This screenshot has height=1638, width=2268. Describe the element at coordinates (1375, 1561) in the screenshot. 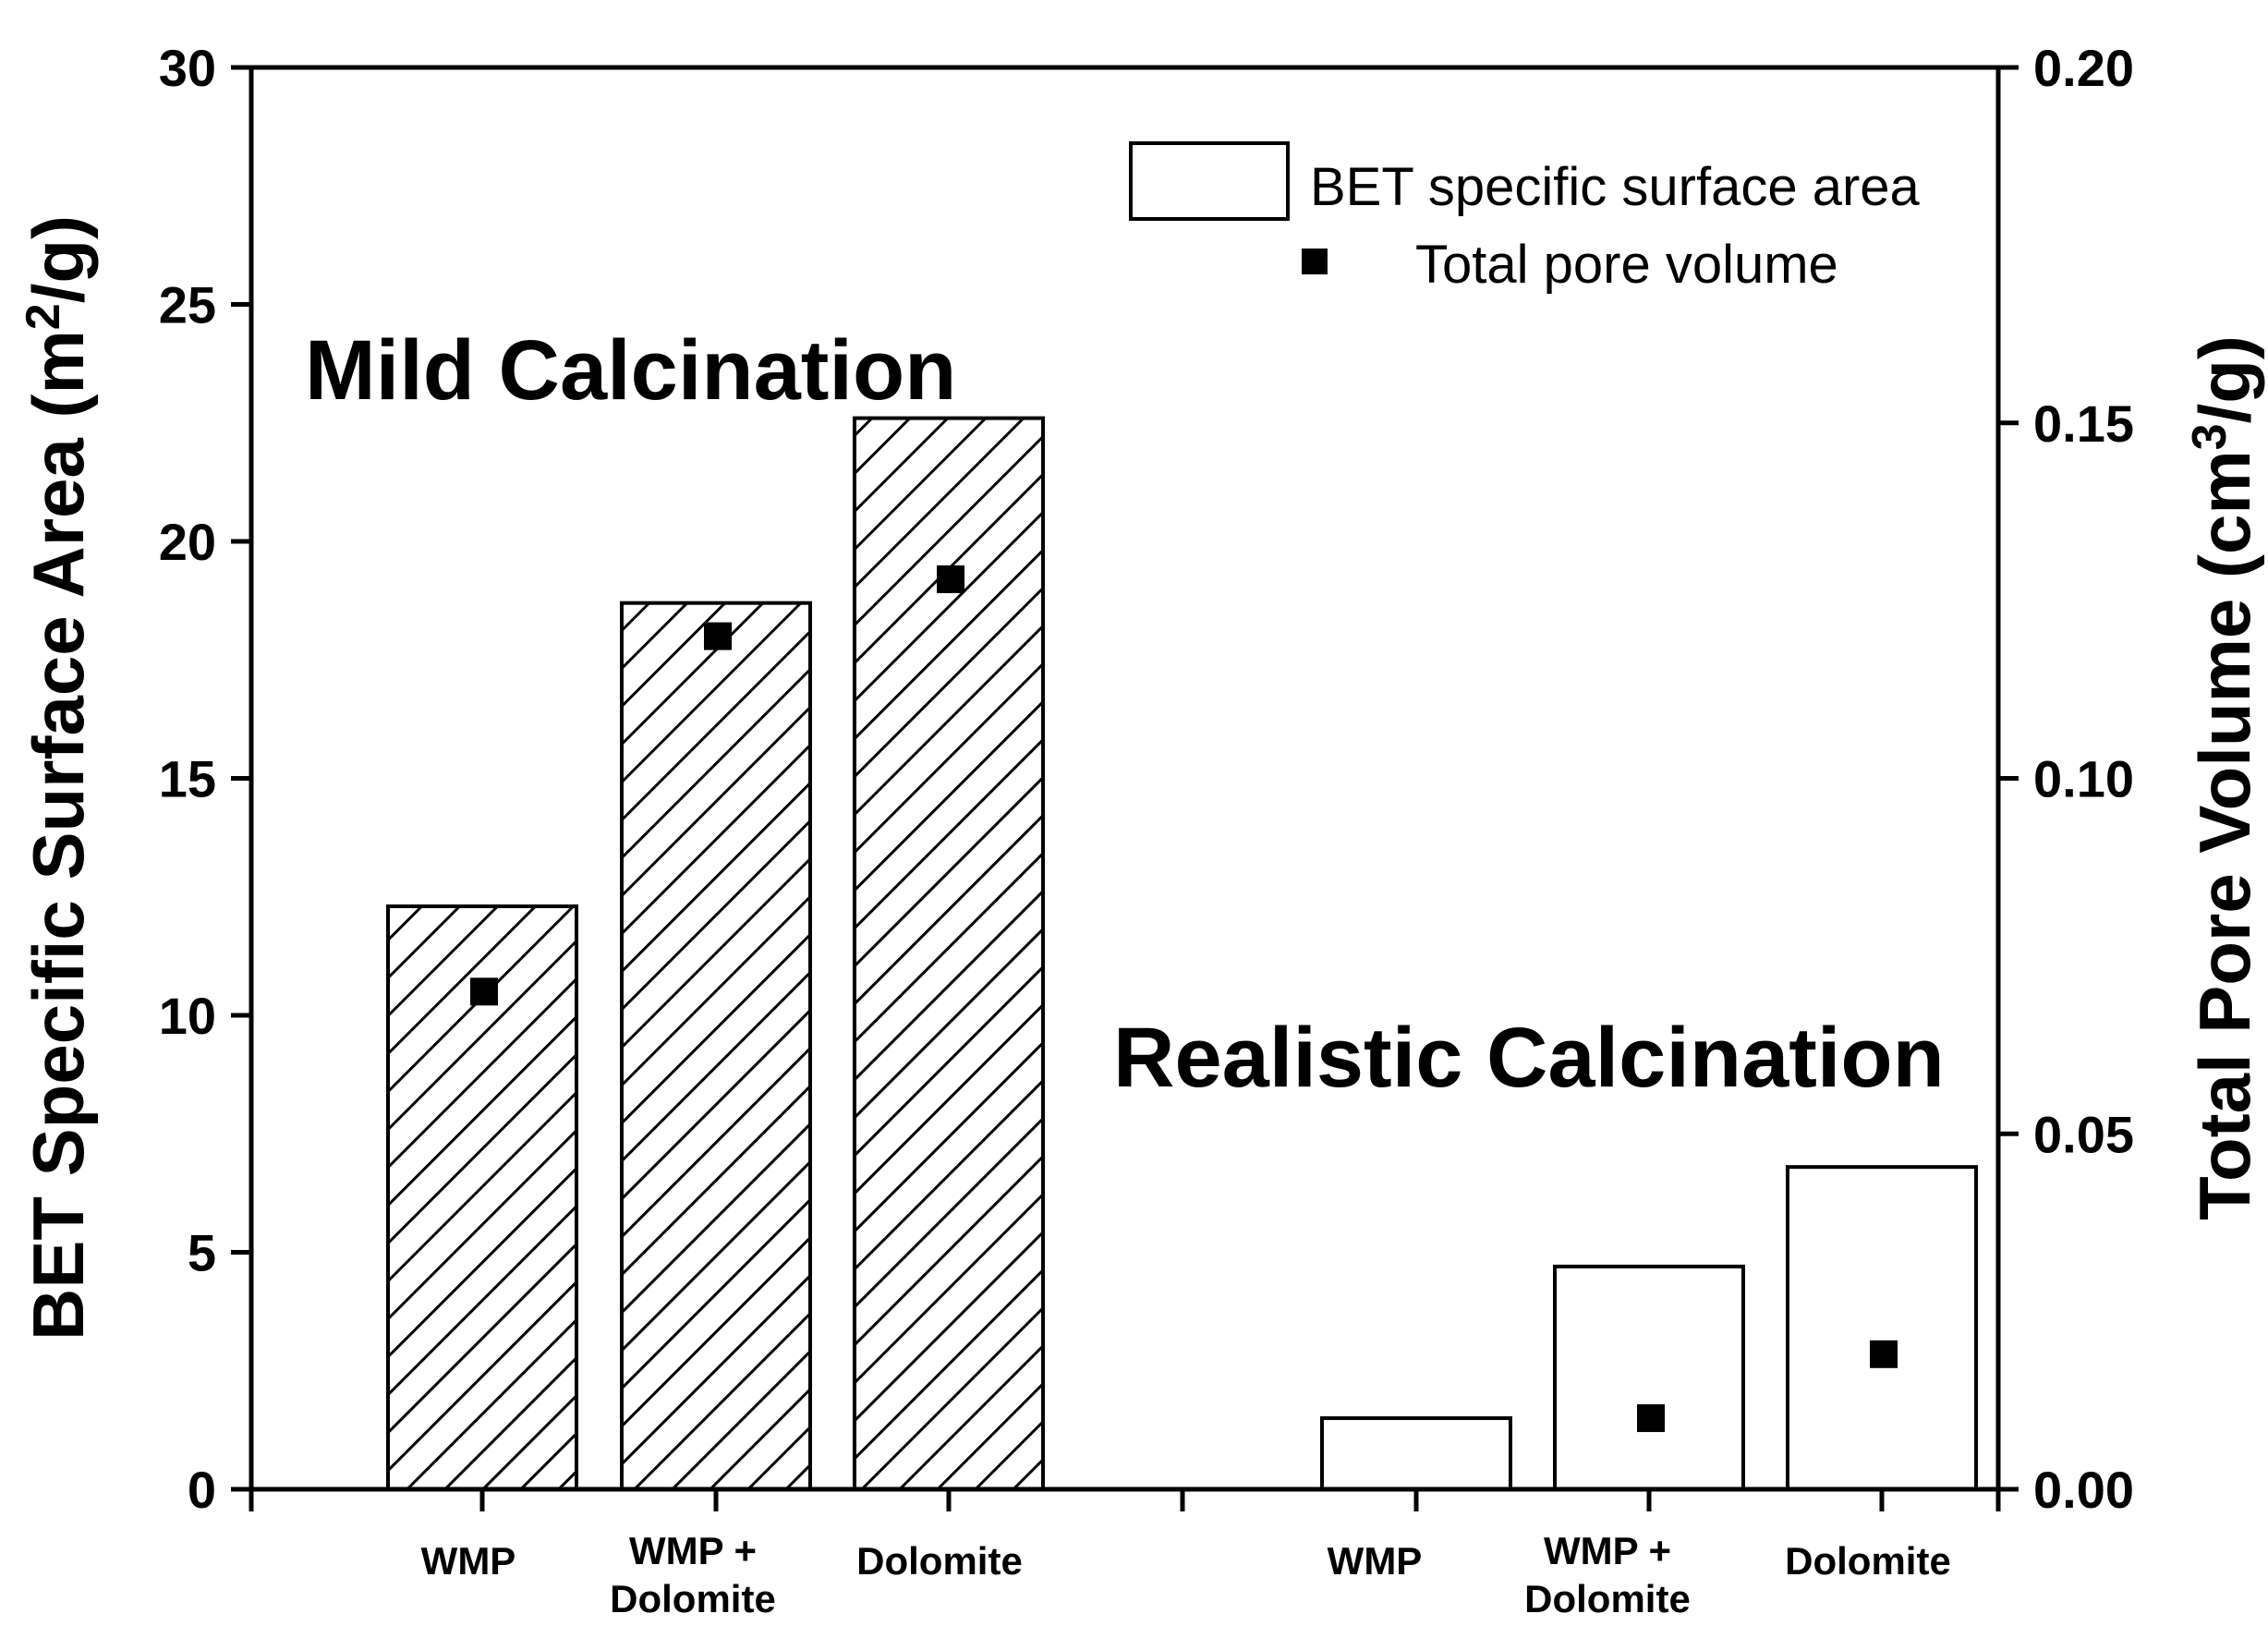

I see `x-tick-label-3: WMP` at that location.